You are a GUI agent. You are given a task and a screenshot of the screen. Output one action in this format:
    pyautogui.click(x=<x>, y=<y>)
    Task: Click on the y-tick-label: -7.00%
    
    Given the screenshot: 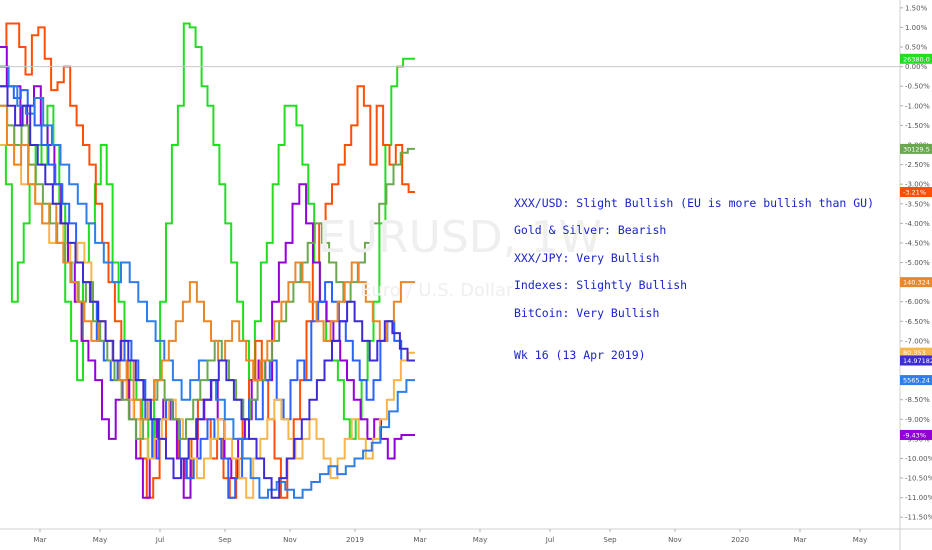 What is the action you would take?
    pyautogui.click(x=917, y=341)
    